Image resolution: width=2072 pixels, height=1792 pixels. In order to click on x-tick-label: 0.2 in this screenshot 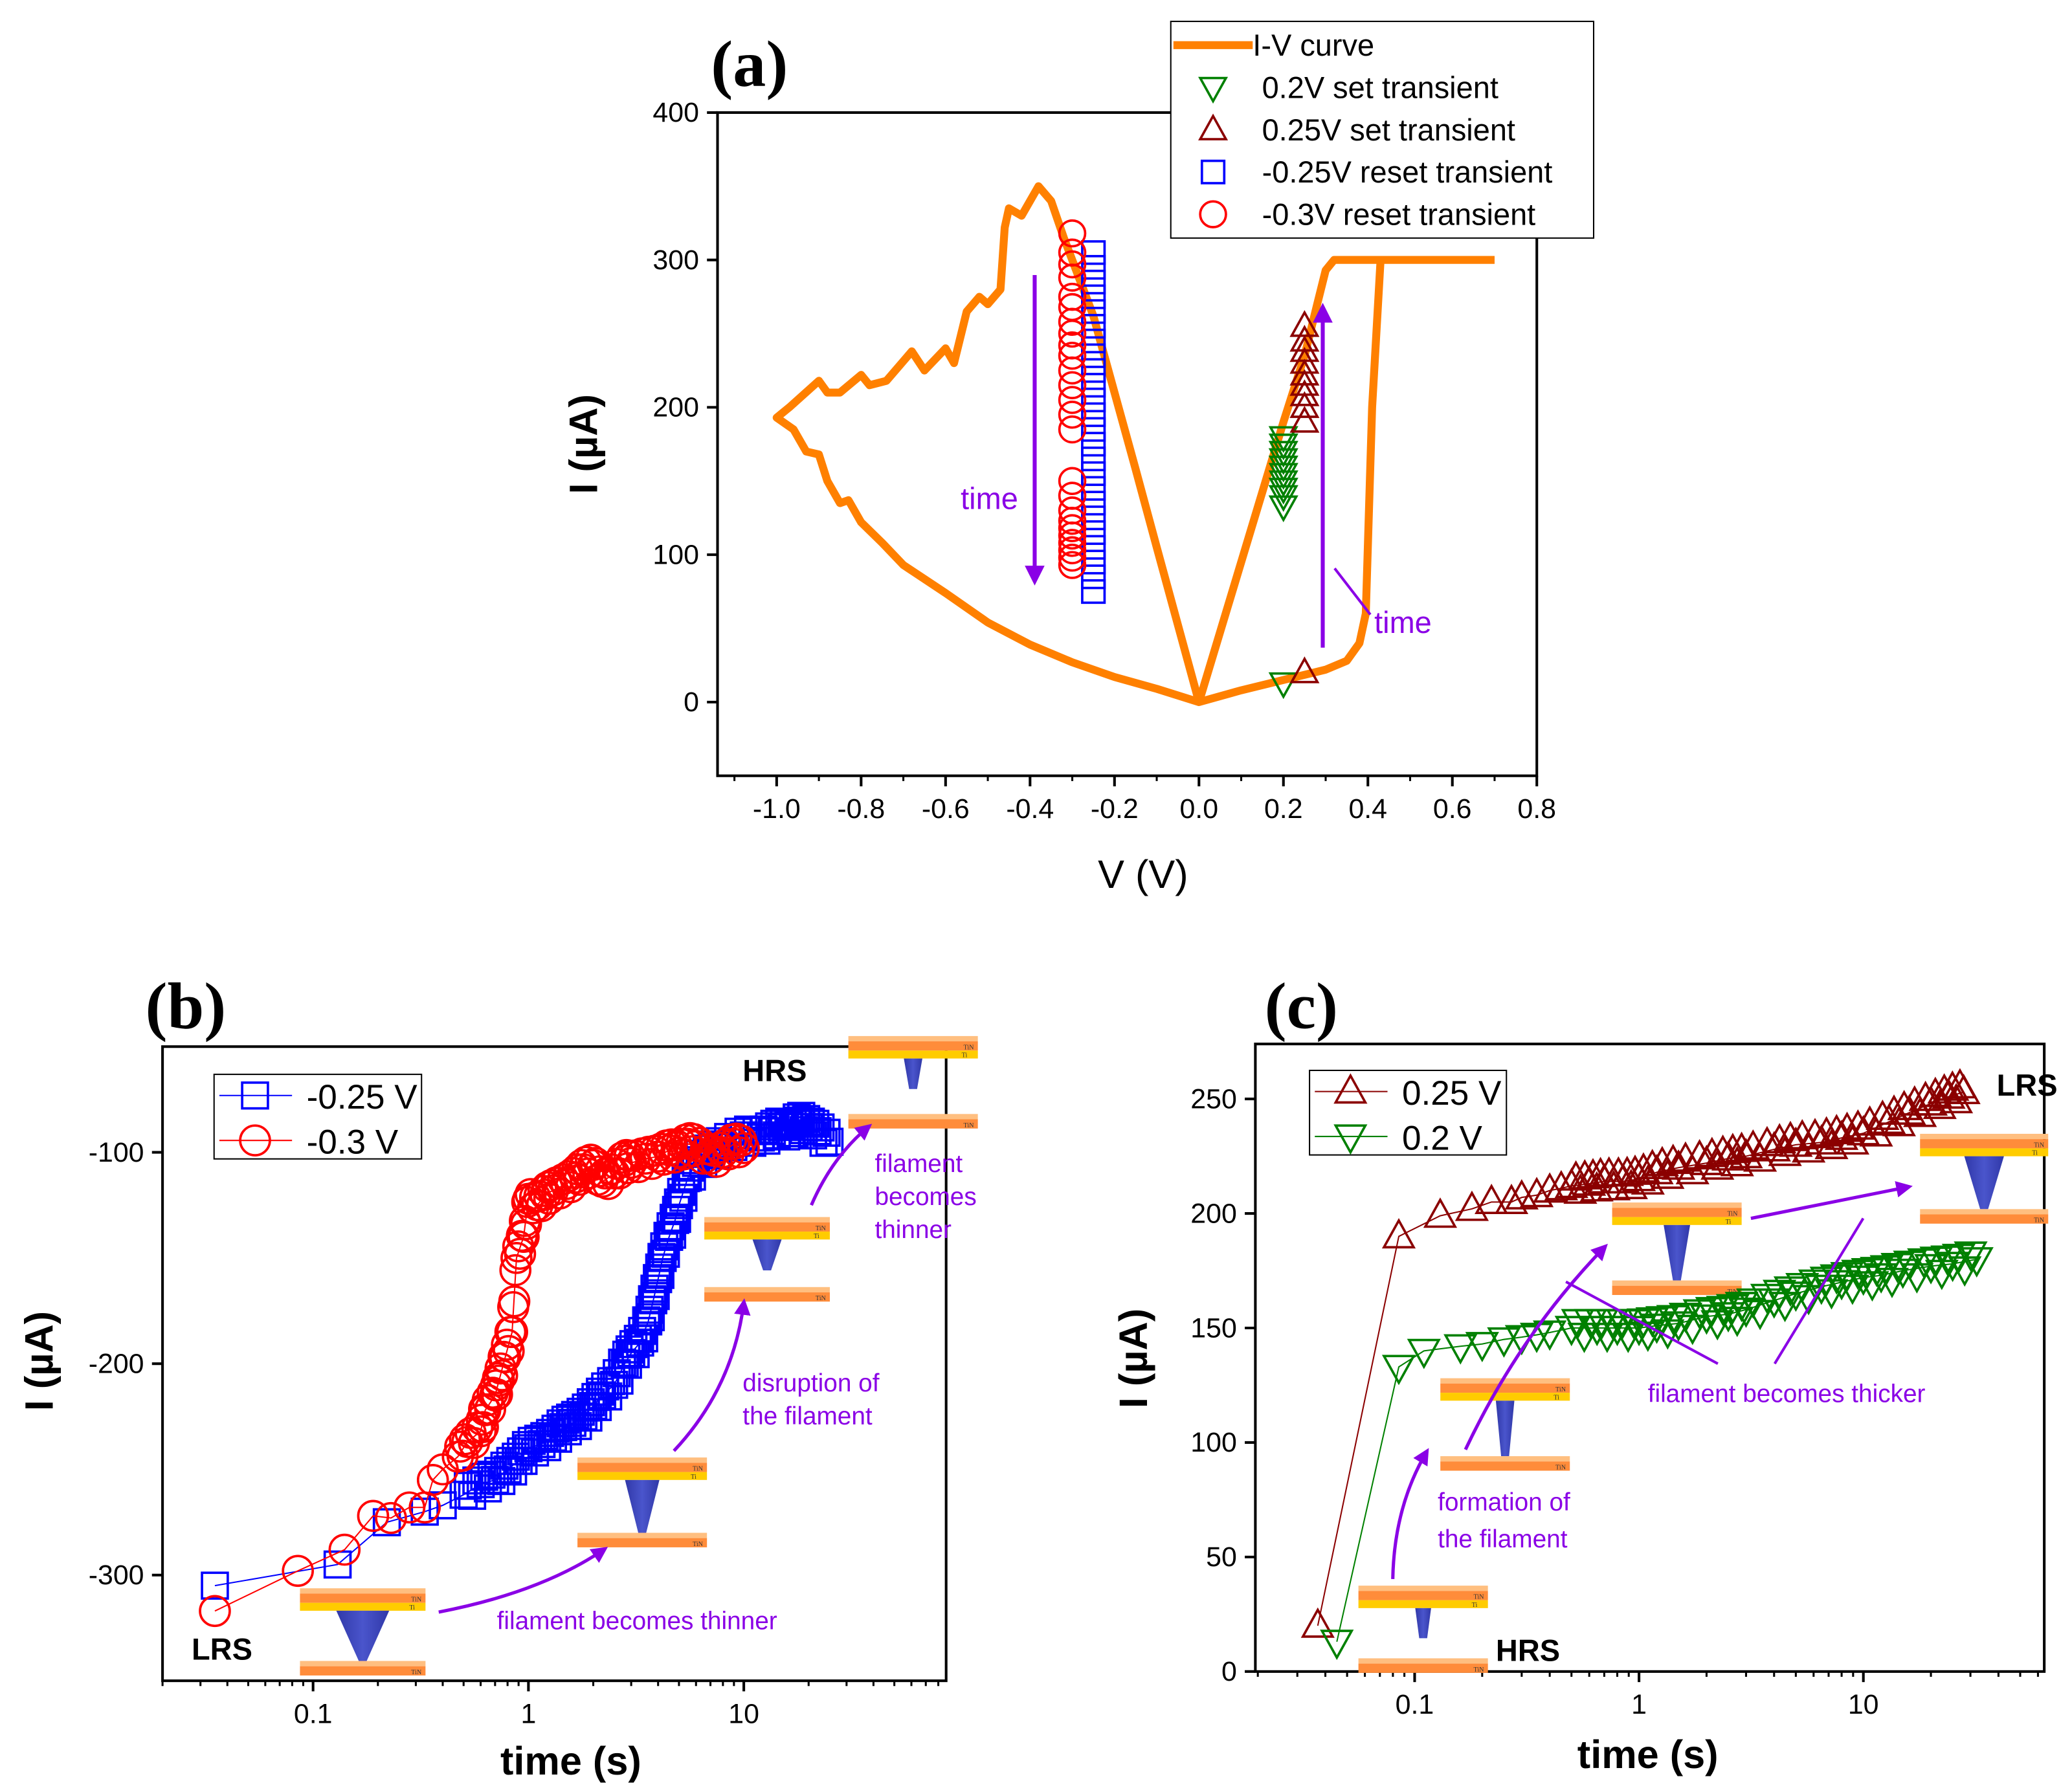, I will do `click(1284, 808)`.